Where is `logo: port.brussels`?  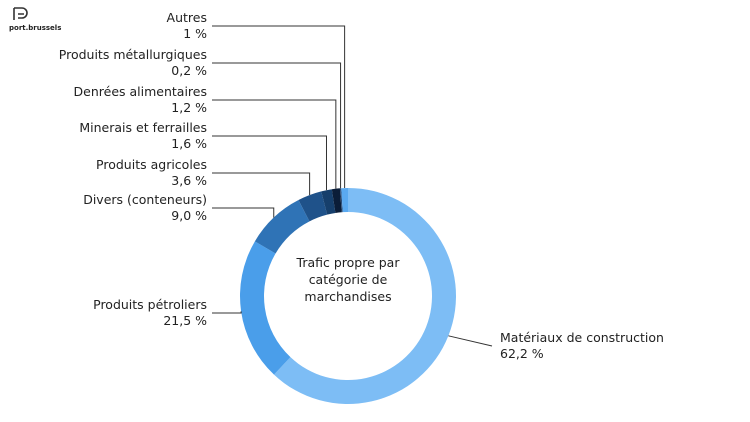 logo: port.brussels is located at coordinates (35, 19).